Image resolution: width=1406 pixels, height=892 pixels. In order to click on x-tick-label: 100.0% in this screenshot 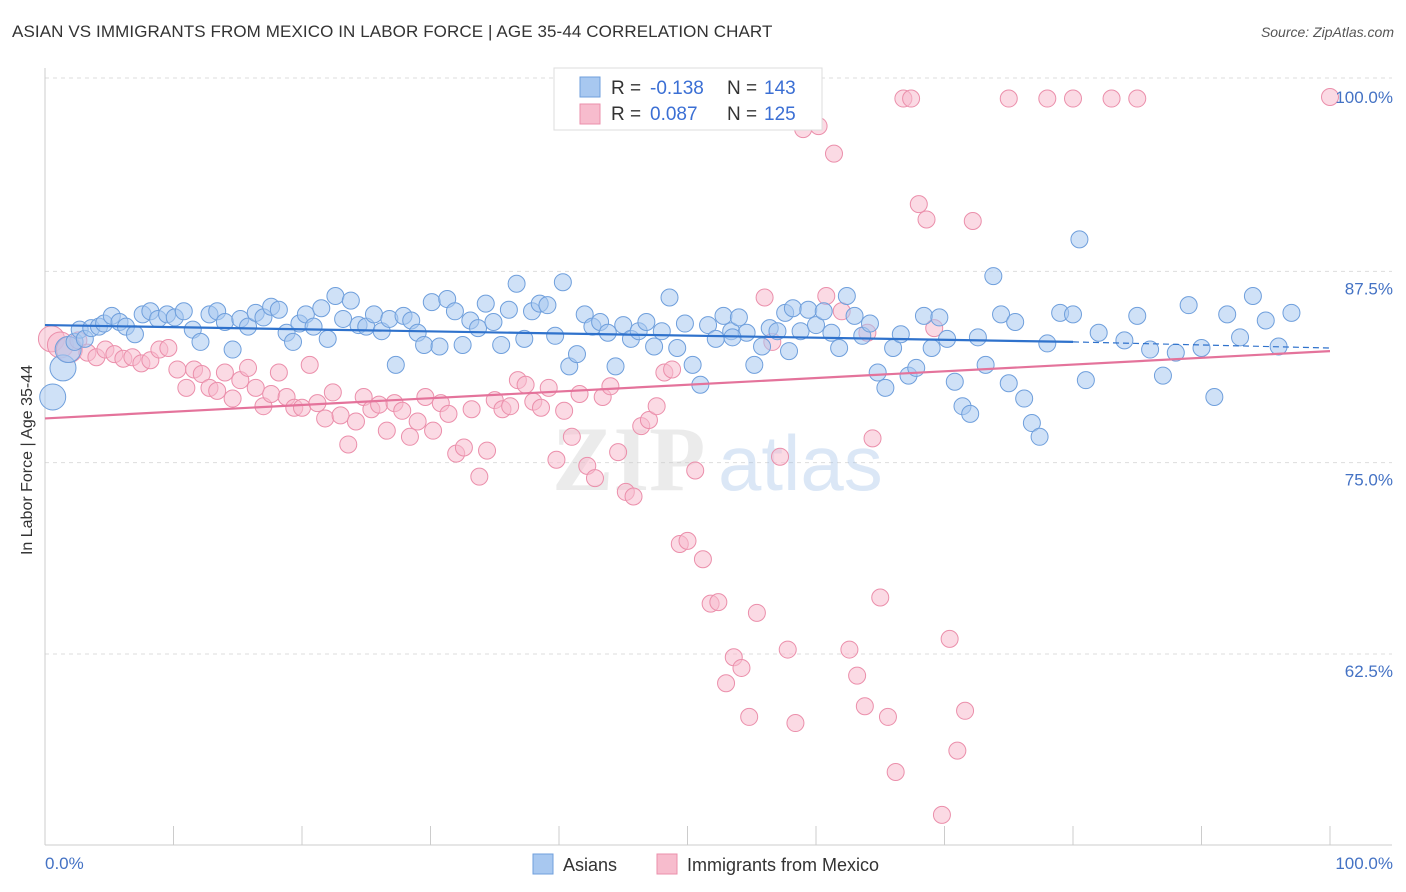, I will do `click(1364, 863)`.